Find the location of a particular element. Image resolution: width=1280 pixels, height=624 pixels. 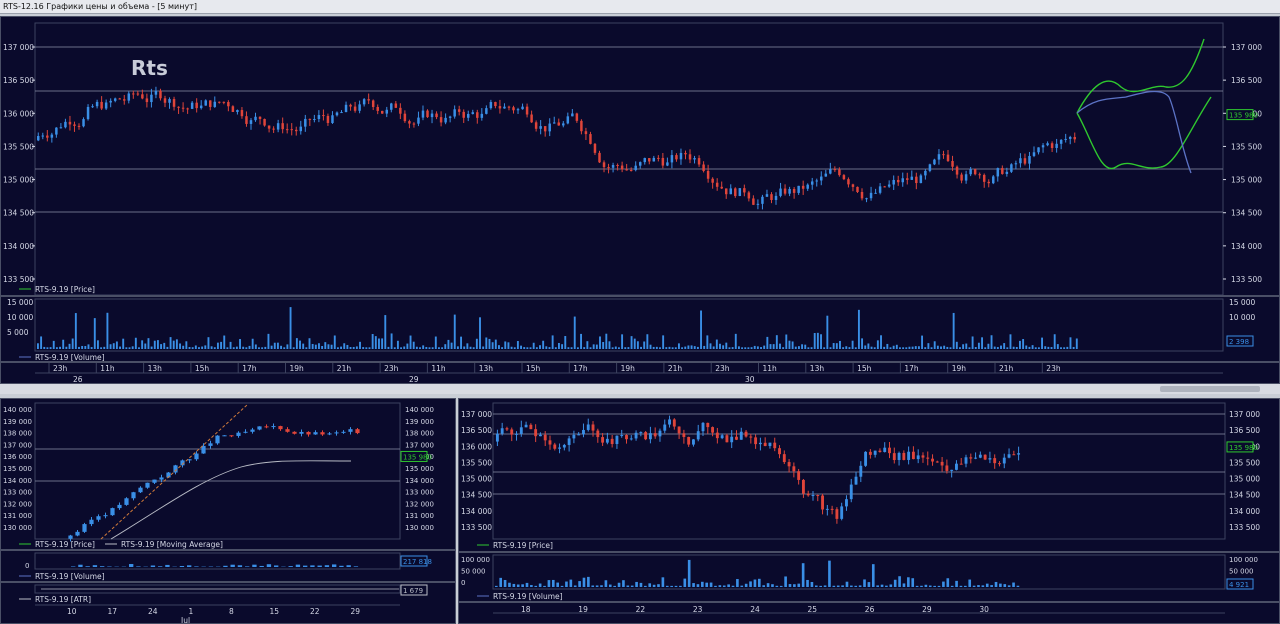

bottom-left-volume-chart: 0 217 818 RTS-9.19 [Volume] is located at coordinates (228, 566).